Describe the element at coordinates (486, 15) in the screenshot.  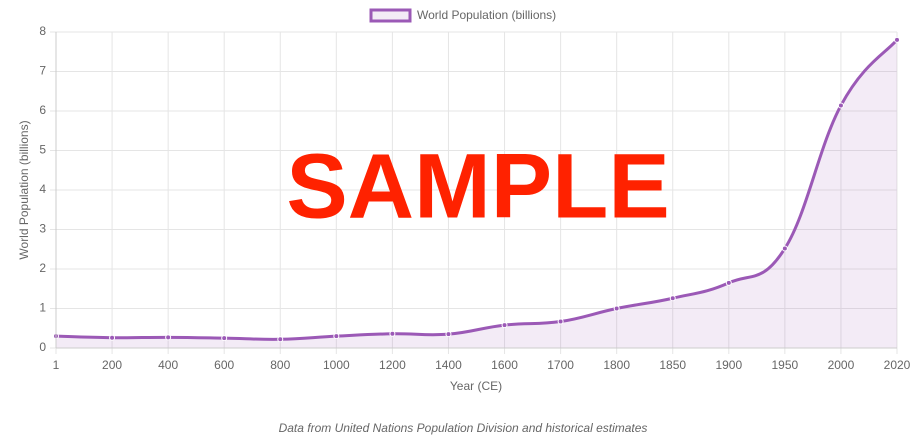
I see `legend-label: World Population (billions)` at that location.